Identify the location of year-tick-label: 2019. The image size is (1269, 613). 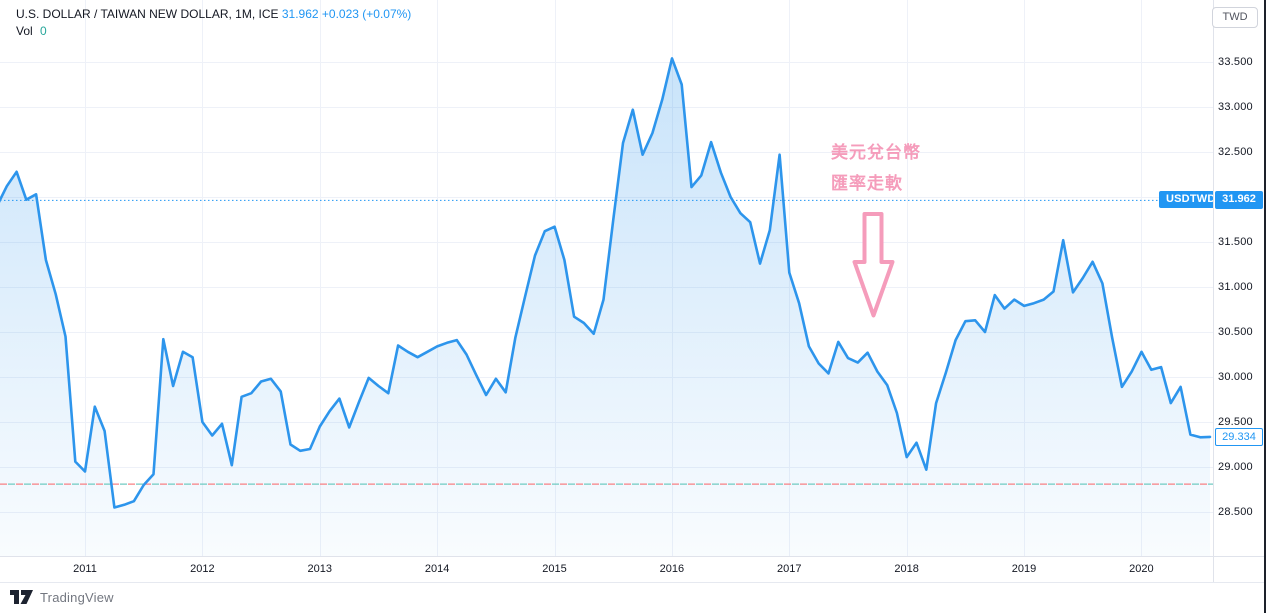
(1024, 569).